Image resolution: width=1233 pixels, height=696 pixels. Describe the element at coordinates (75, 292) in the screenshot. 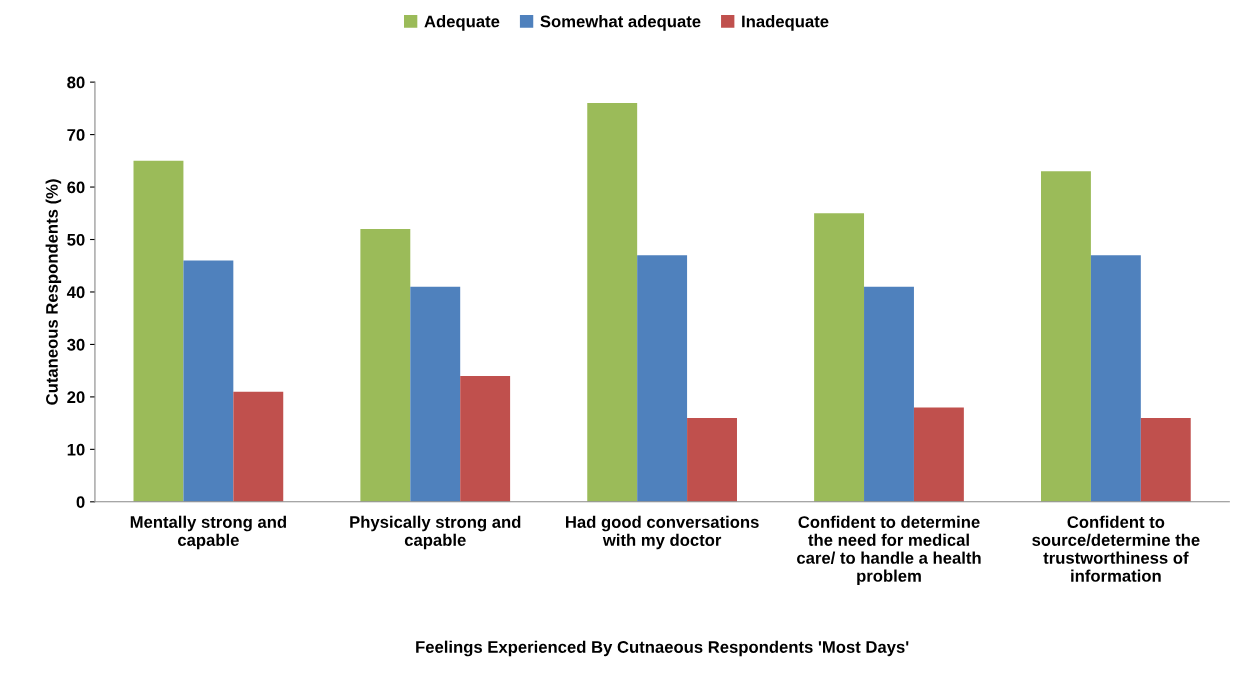

I see `y-tick-label: 40` at that location.